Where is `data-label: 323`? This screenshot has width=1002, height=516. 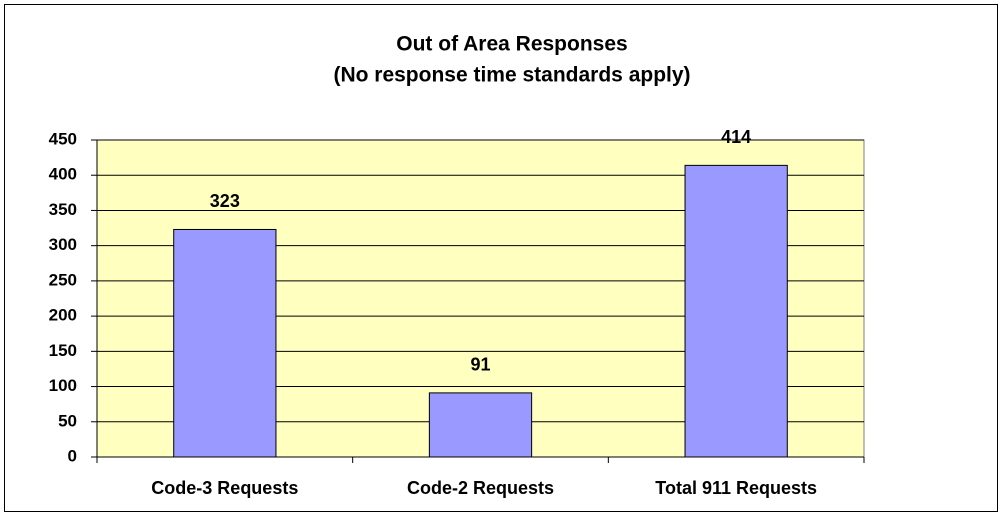
data-label: 323 is located at coordinates (225, 201).